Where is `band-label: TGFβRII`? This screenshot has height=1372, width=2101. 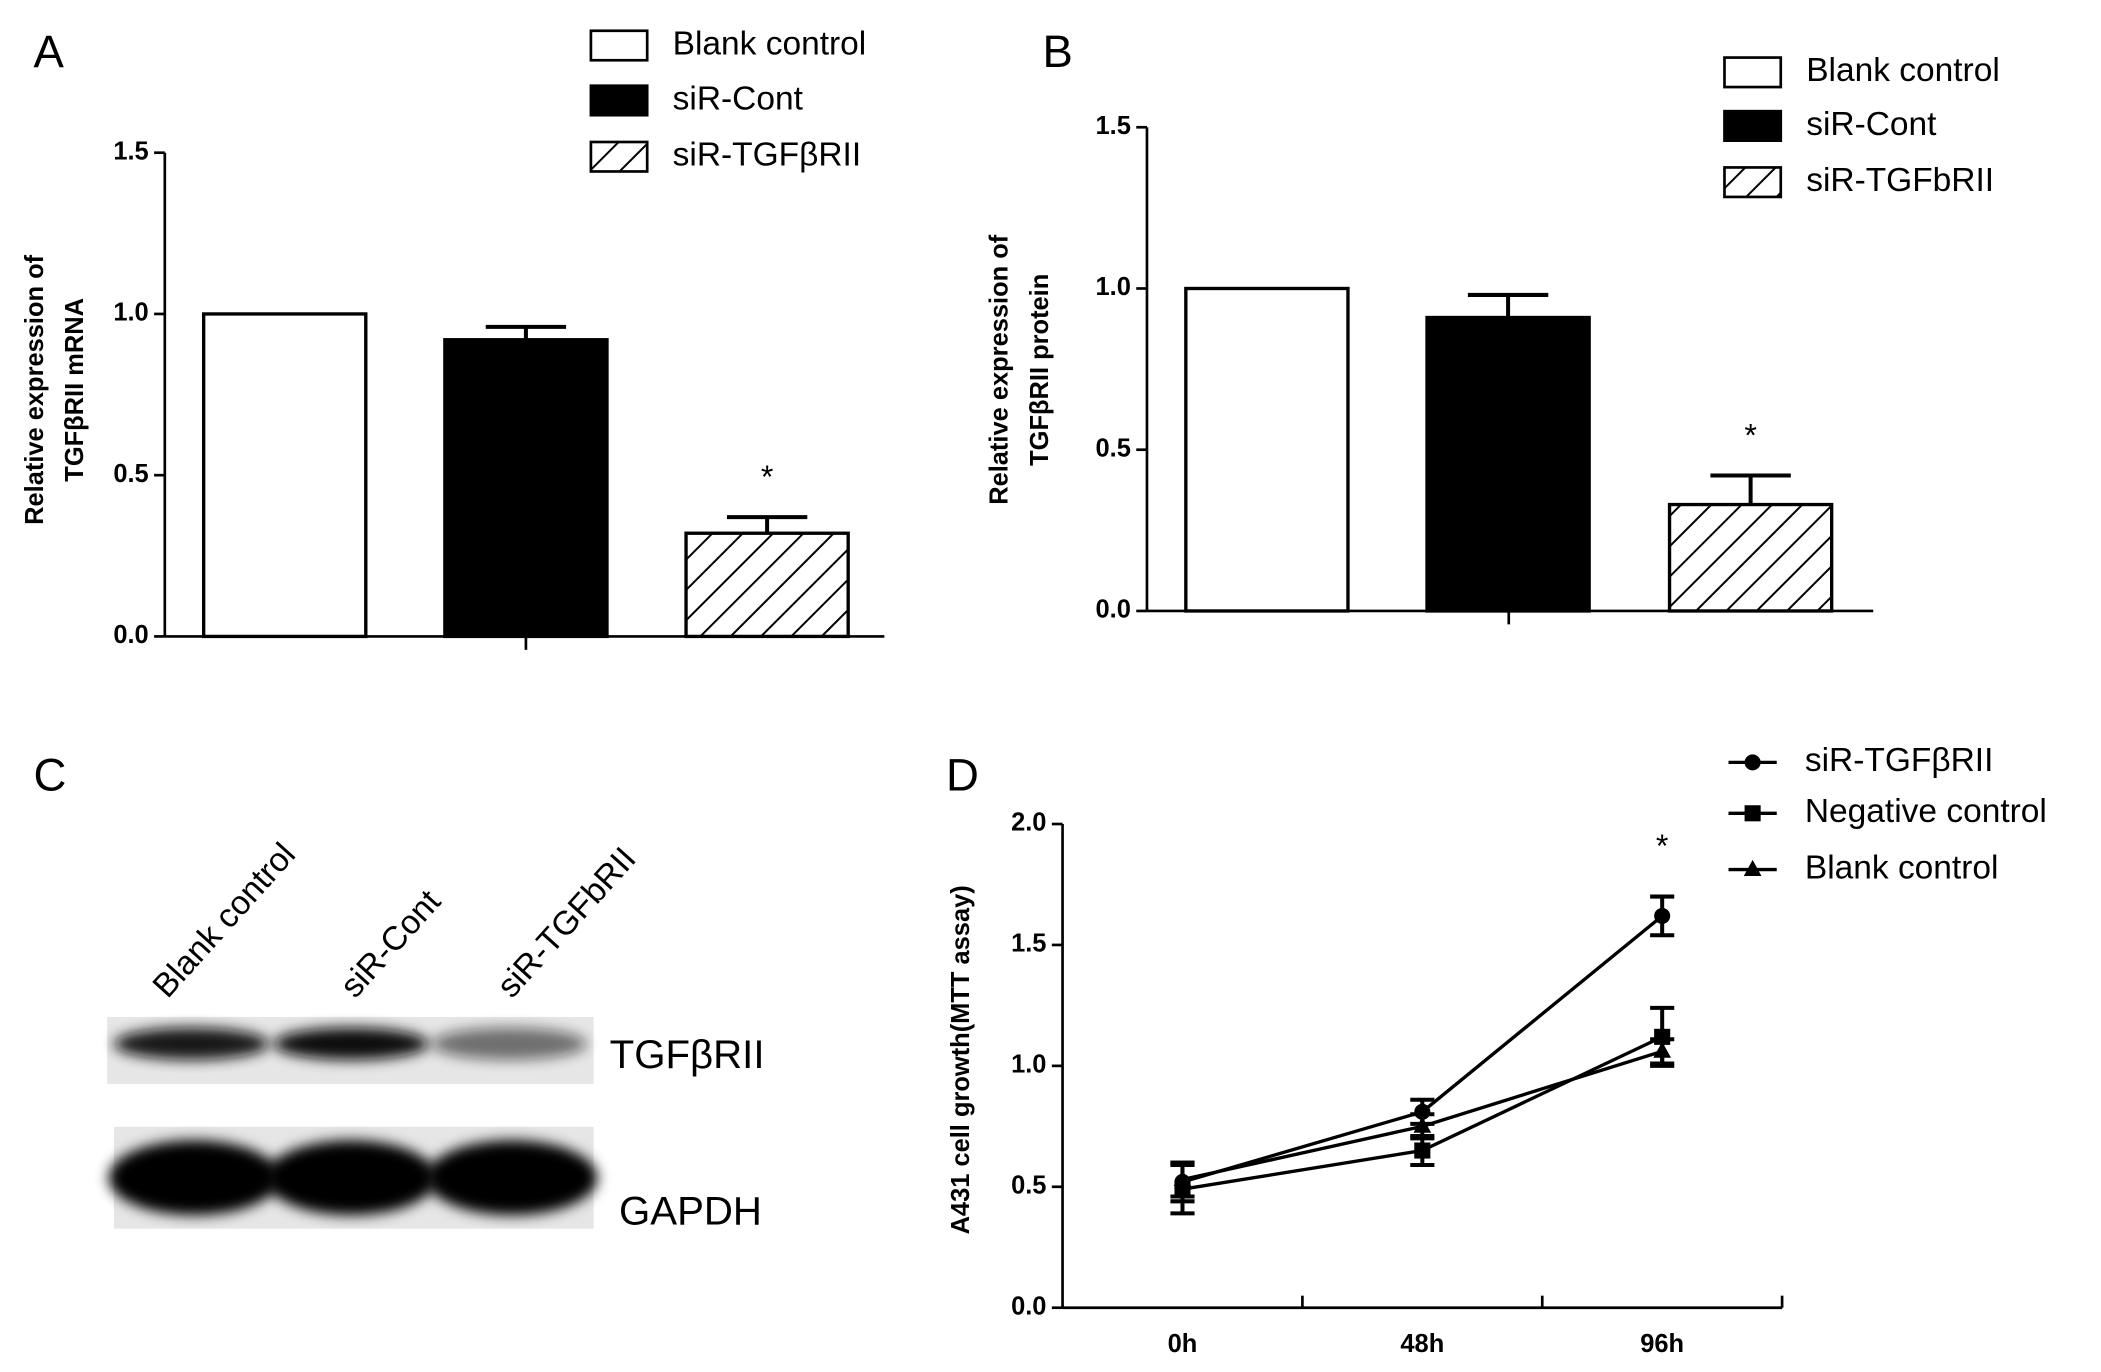 band-label: TGFβRII is located at coordinates (687, 1054).